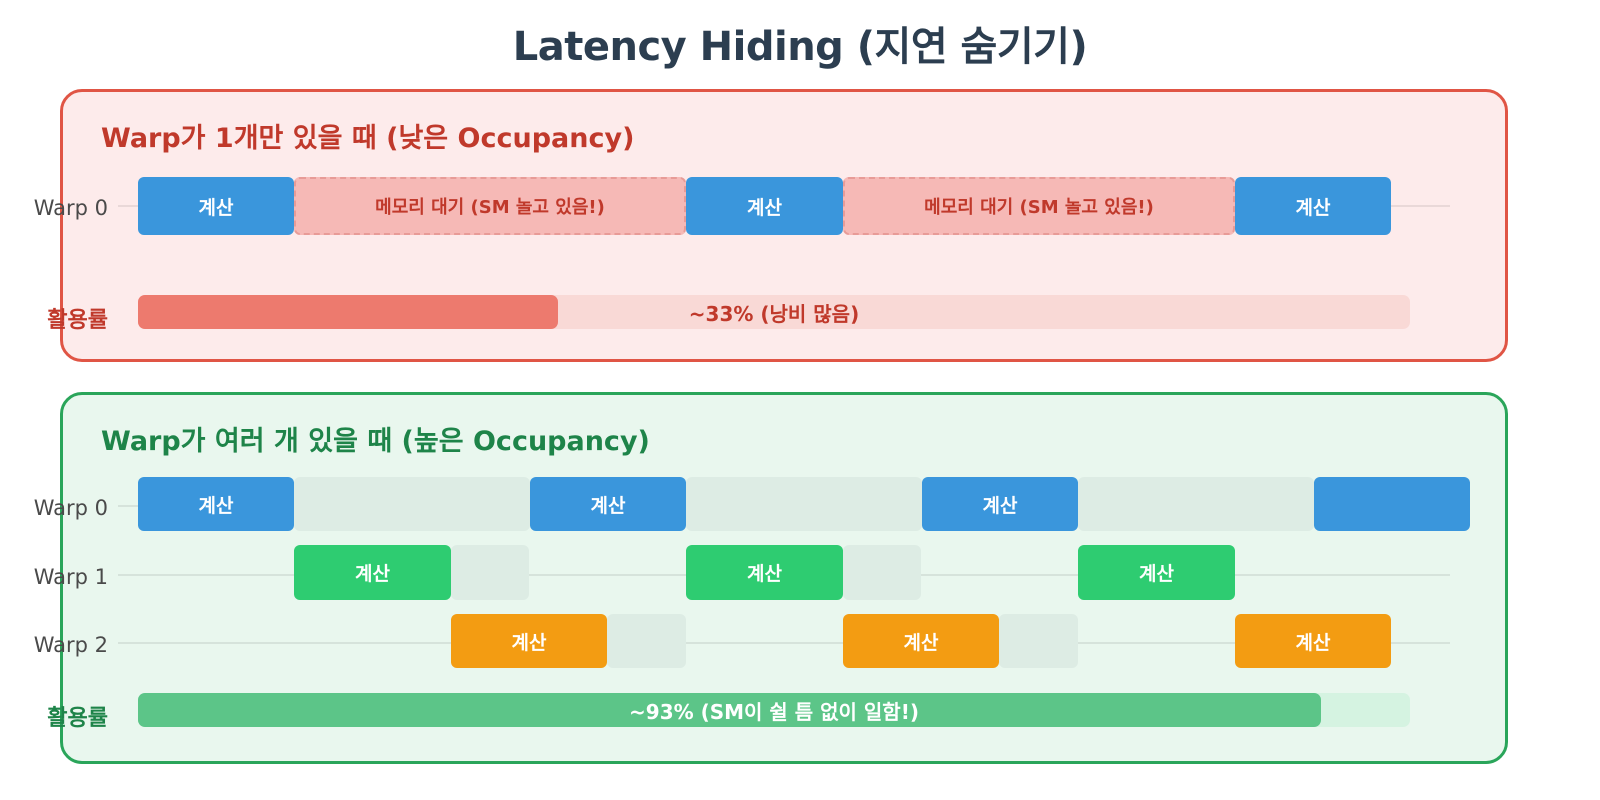 This screenshot has width=1600, height=800. I want to click on low-utilization-text: ~33% (낭비 많음), so click(774, 313).